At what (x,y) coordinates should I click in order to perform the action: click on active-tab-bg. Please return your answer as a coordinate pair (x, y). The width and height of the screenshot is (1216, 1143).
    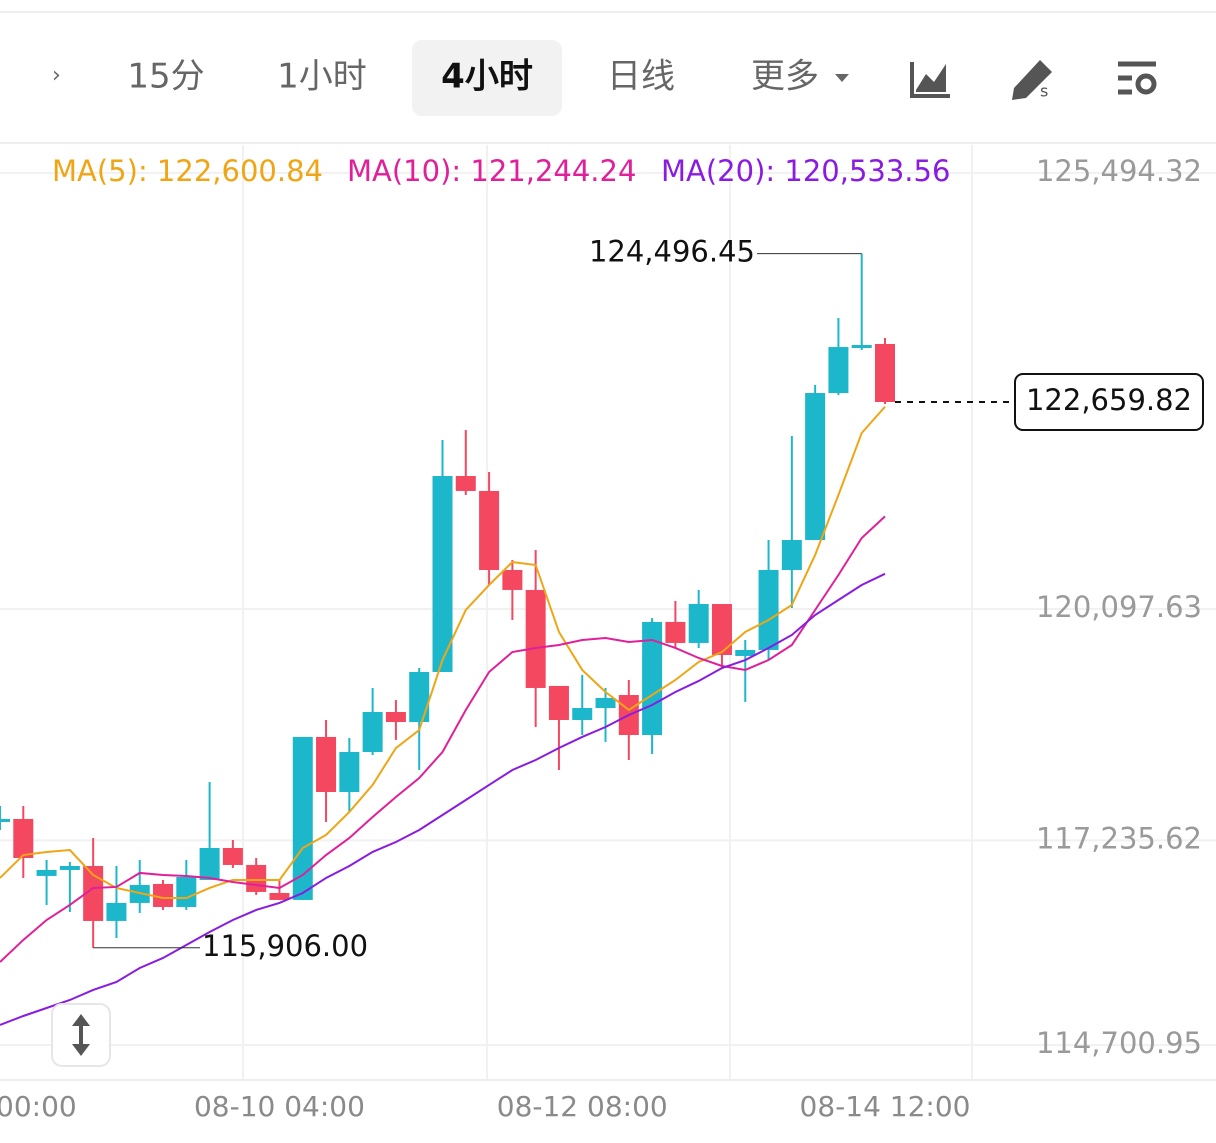
    Looking at the image, I should click on (487, 78).